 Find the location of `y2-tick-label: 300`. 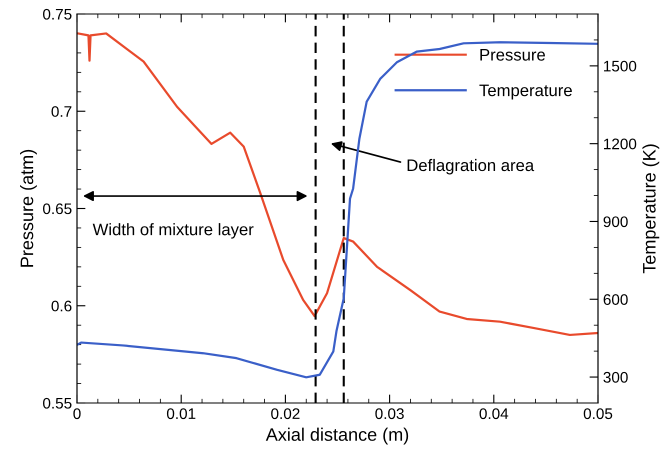

y2-tick-label: 300 is located at coordinates (615, 377).